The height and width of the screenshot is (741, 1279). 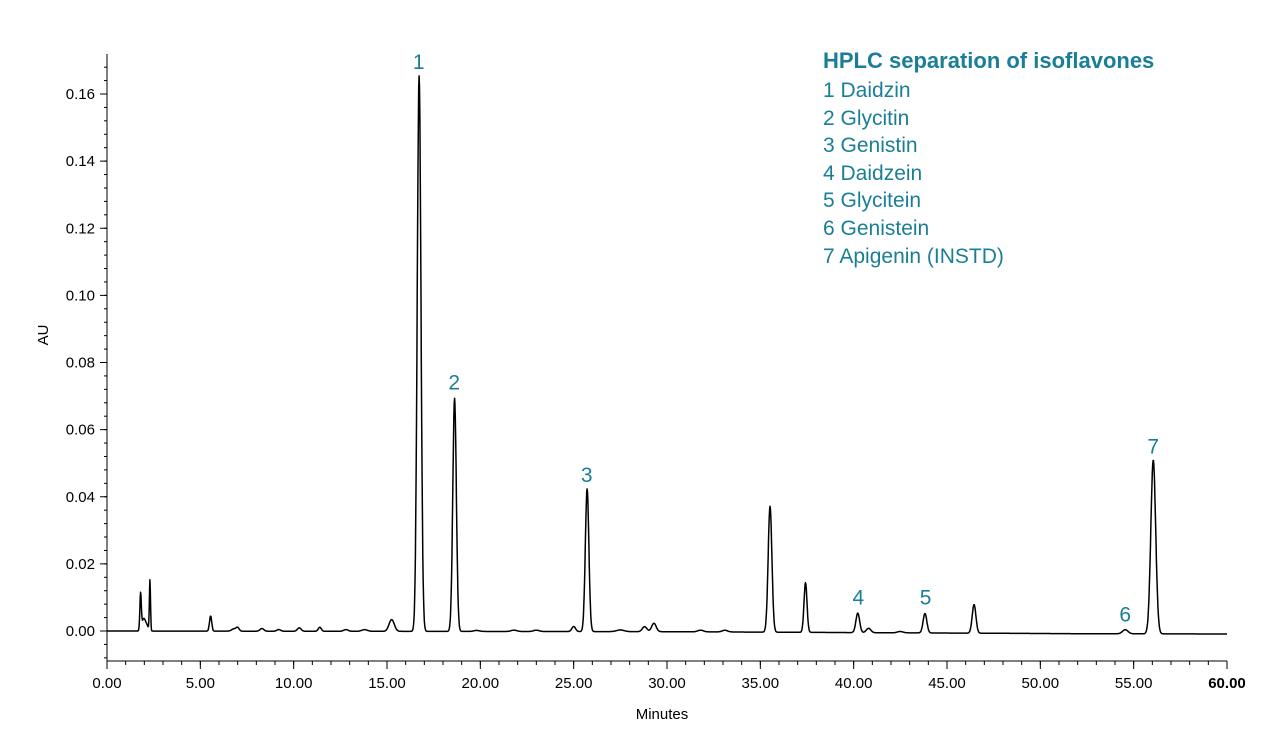 What do you see at coordinates (1227, 683) in the screenshot?
I see `x-tick-label: 60.00` at bounding box center [1227, 683].